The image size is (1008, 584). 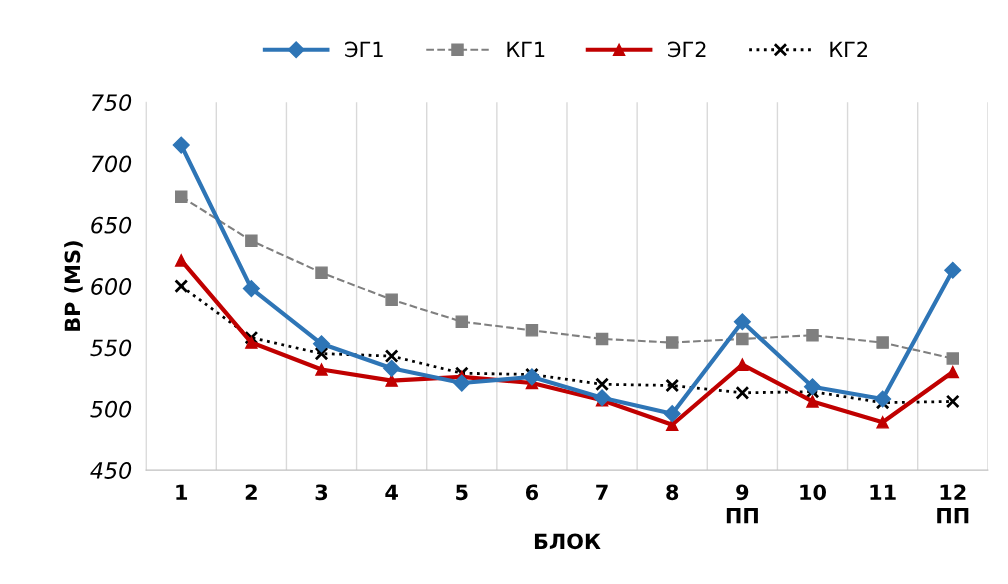 What do you see at coordinates (672, 492) in the screenshot?
I see `x-tick-label: 8` at bounding box center [672, 492].